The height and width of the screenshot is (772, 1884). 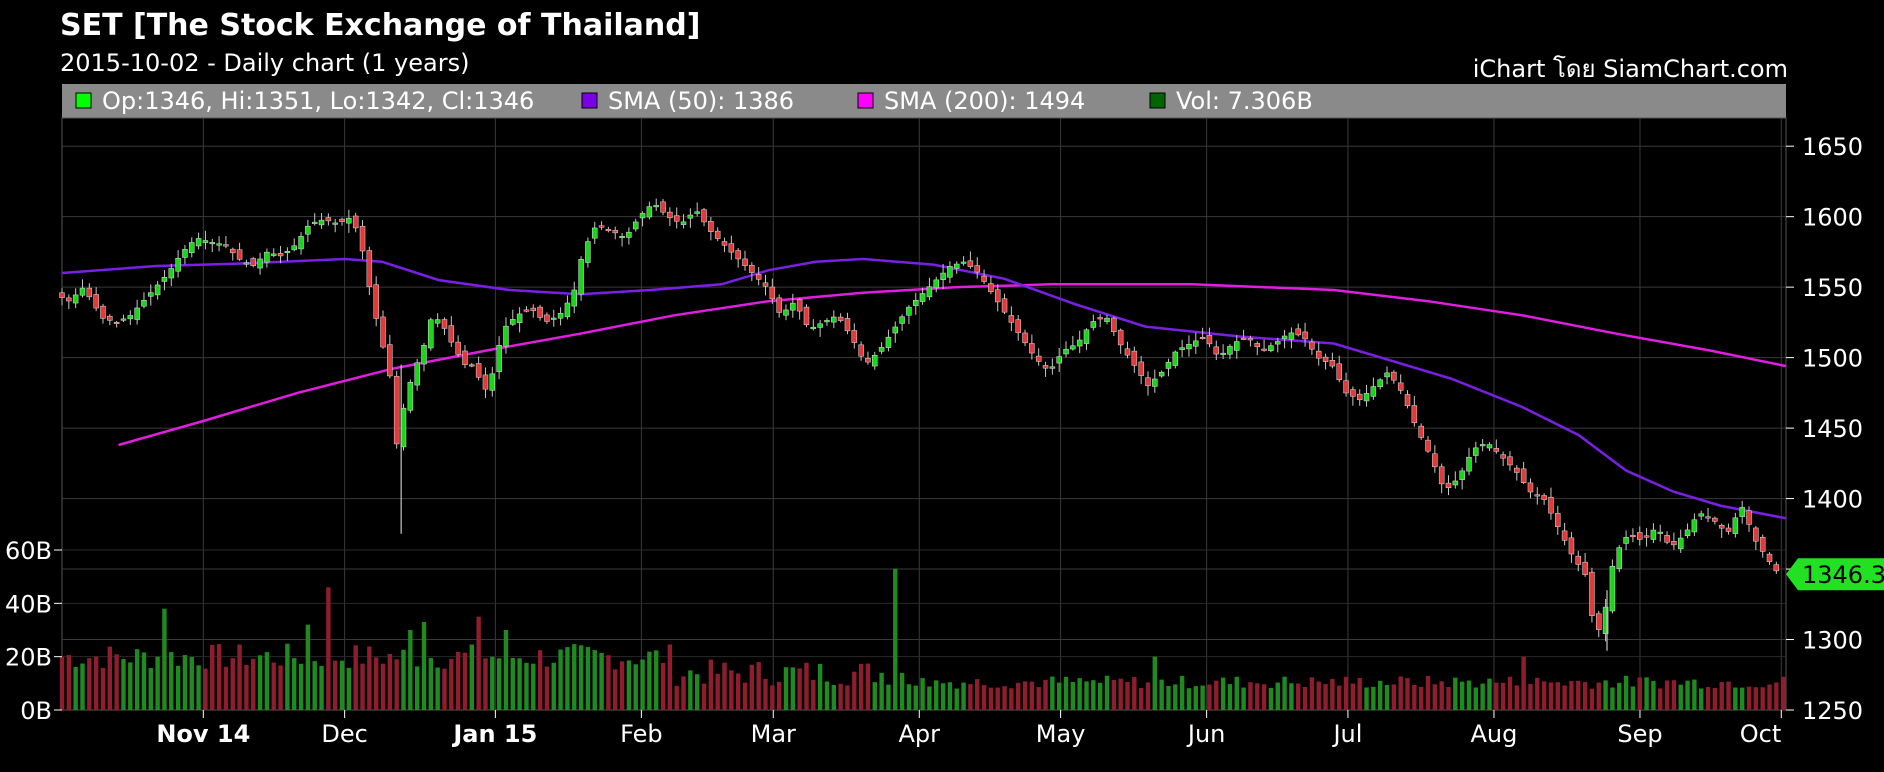 I want to click on price-tick-label: 1500, so click(x=1832, y=359).